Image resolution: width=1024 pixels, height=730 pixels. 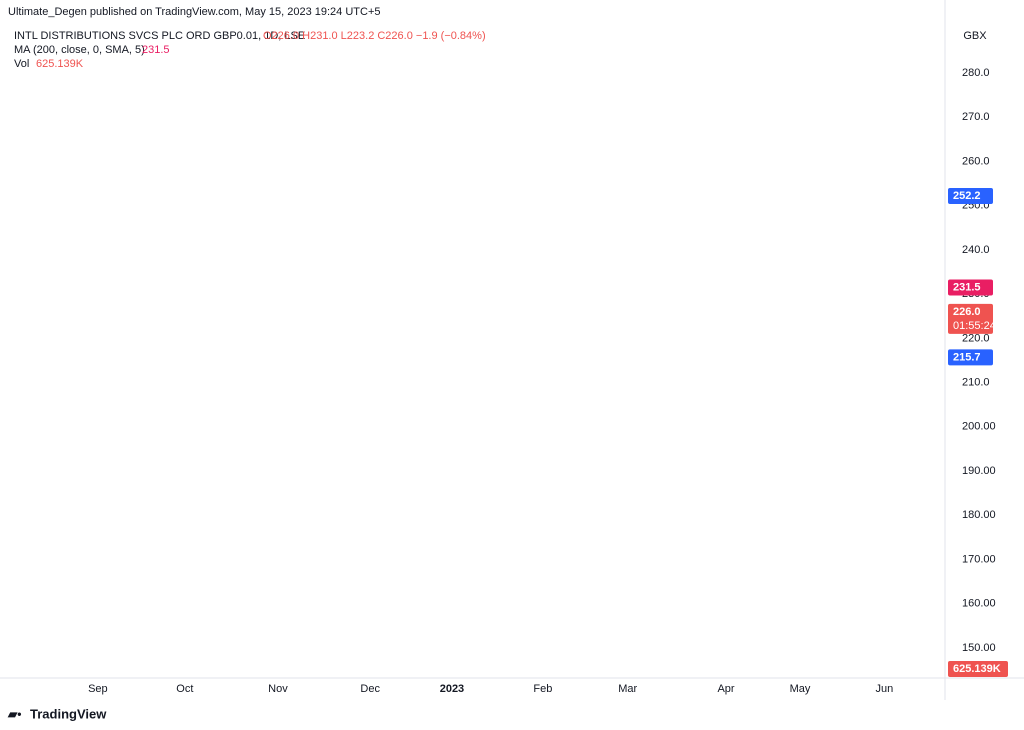 What do you see at coordinates (967, 357) in the screenshot?
I see `level-label: 215.7` at bounding box center [967, 357].